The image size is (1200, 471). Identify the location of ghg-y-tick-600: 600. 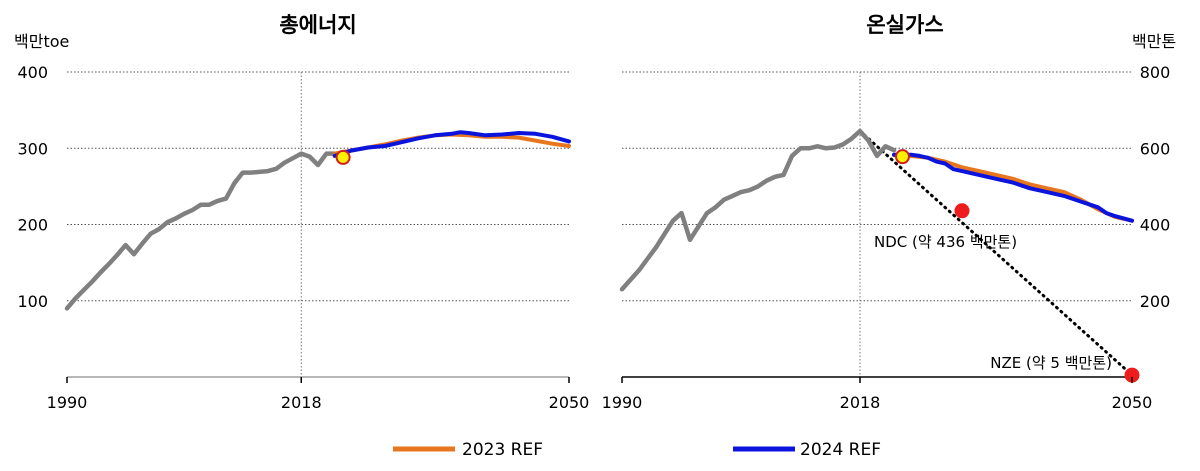
(1155, 148).